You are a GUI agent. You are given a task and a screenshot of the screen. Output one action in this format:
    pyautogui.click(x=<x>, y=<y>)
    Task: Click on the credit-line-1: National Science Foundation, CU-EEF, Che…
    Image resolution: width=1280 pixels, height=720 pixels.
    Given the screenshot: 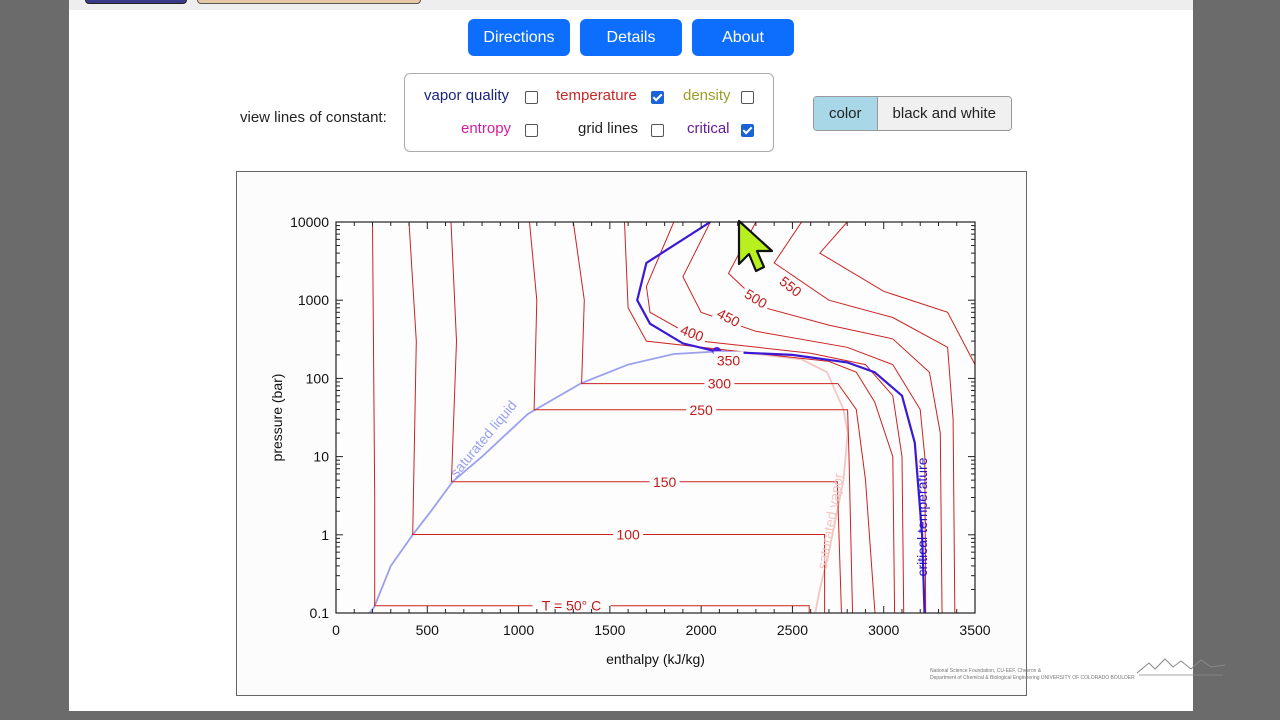 What is the action you would take?
    pyautogui.click(x=986, y=671)
    